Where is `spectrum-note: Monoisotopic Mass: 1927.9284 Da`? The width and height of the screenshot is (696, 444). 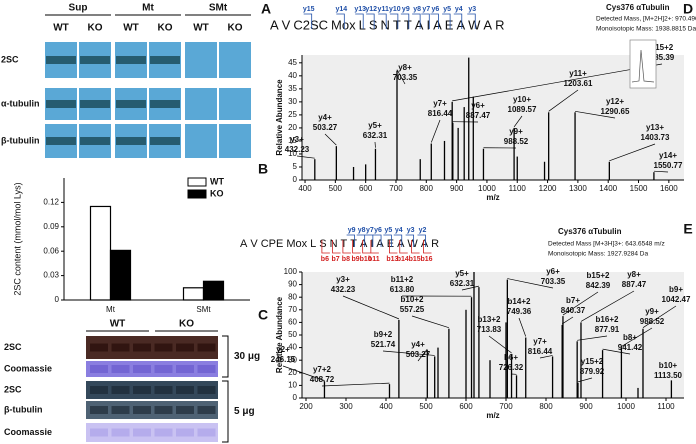 spectrum-note: Monoisotopic Mass: 1927.9284 Da is located at coordinates (598, 254).